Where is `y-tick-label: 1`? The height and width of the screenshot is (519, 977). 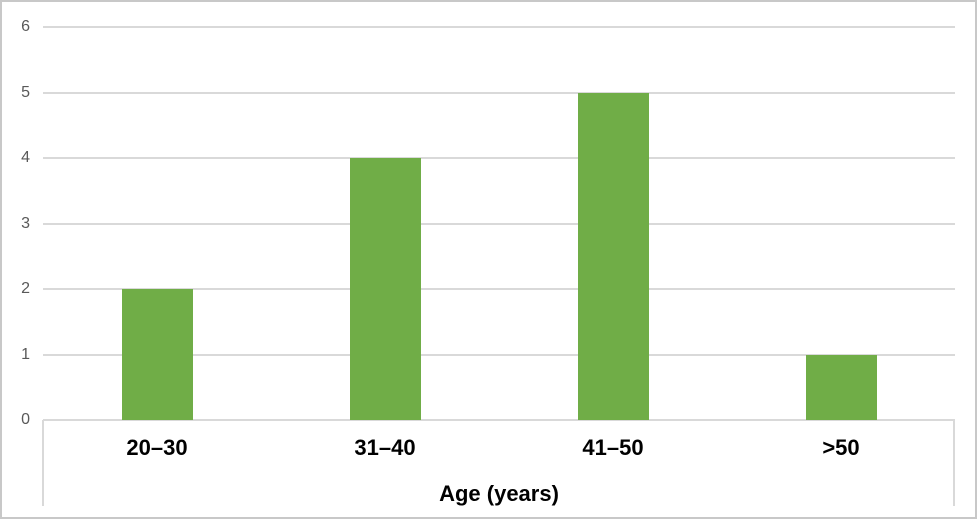 y-tick-label: 1 is located at coordinates (25, 354).